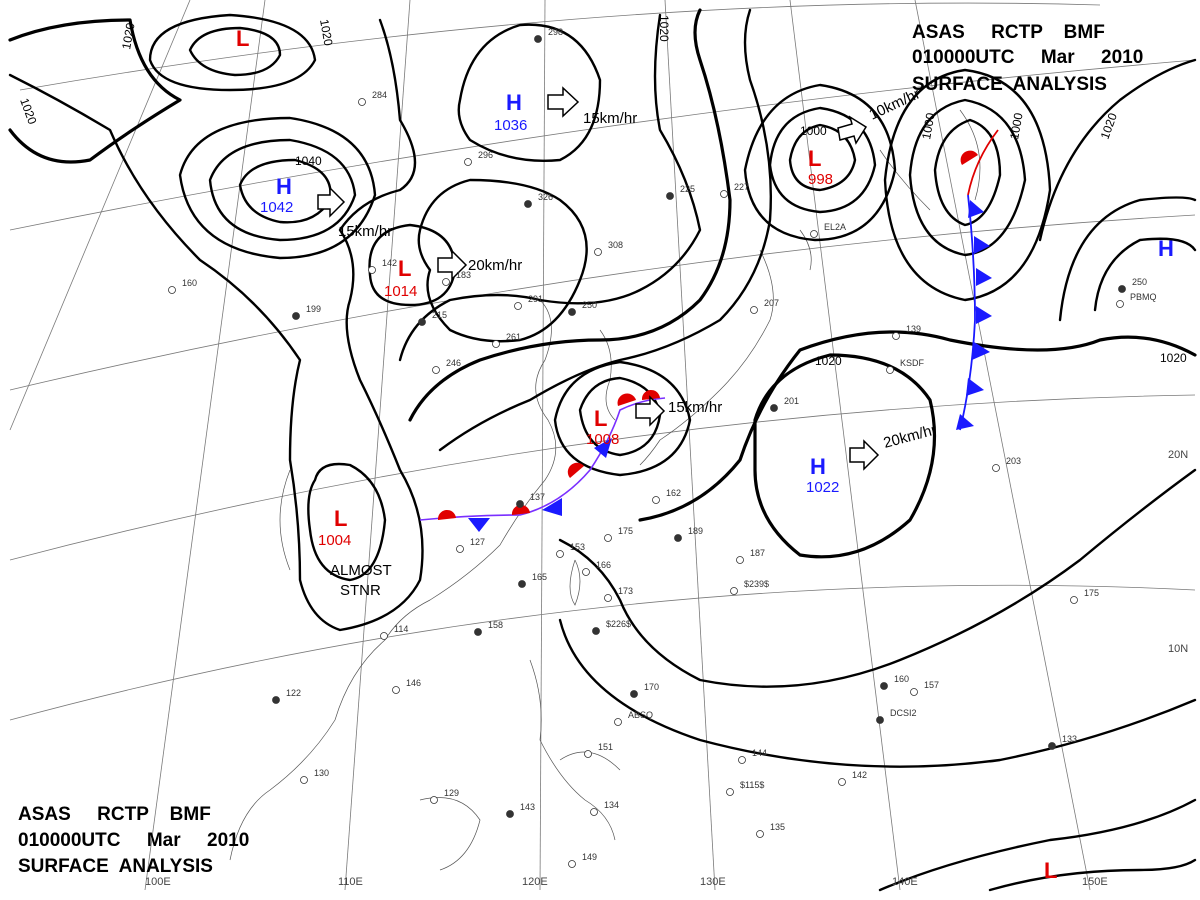 The image size is (1200, 900). Describe the element at coordinates (903, 713) in the screenshot. I see `station-value: DCSI2` at that location.